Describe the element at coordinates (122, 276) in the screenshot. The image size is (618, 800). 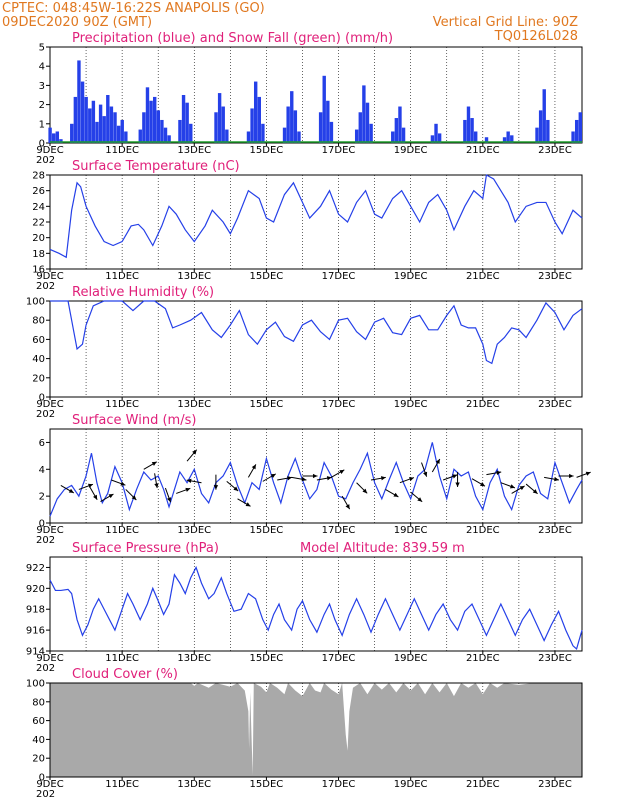
I see `temp-date-label: 11DEC` at that location.